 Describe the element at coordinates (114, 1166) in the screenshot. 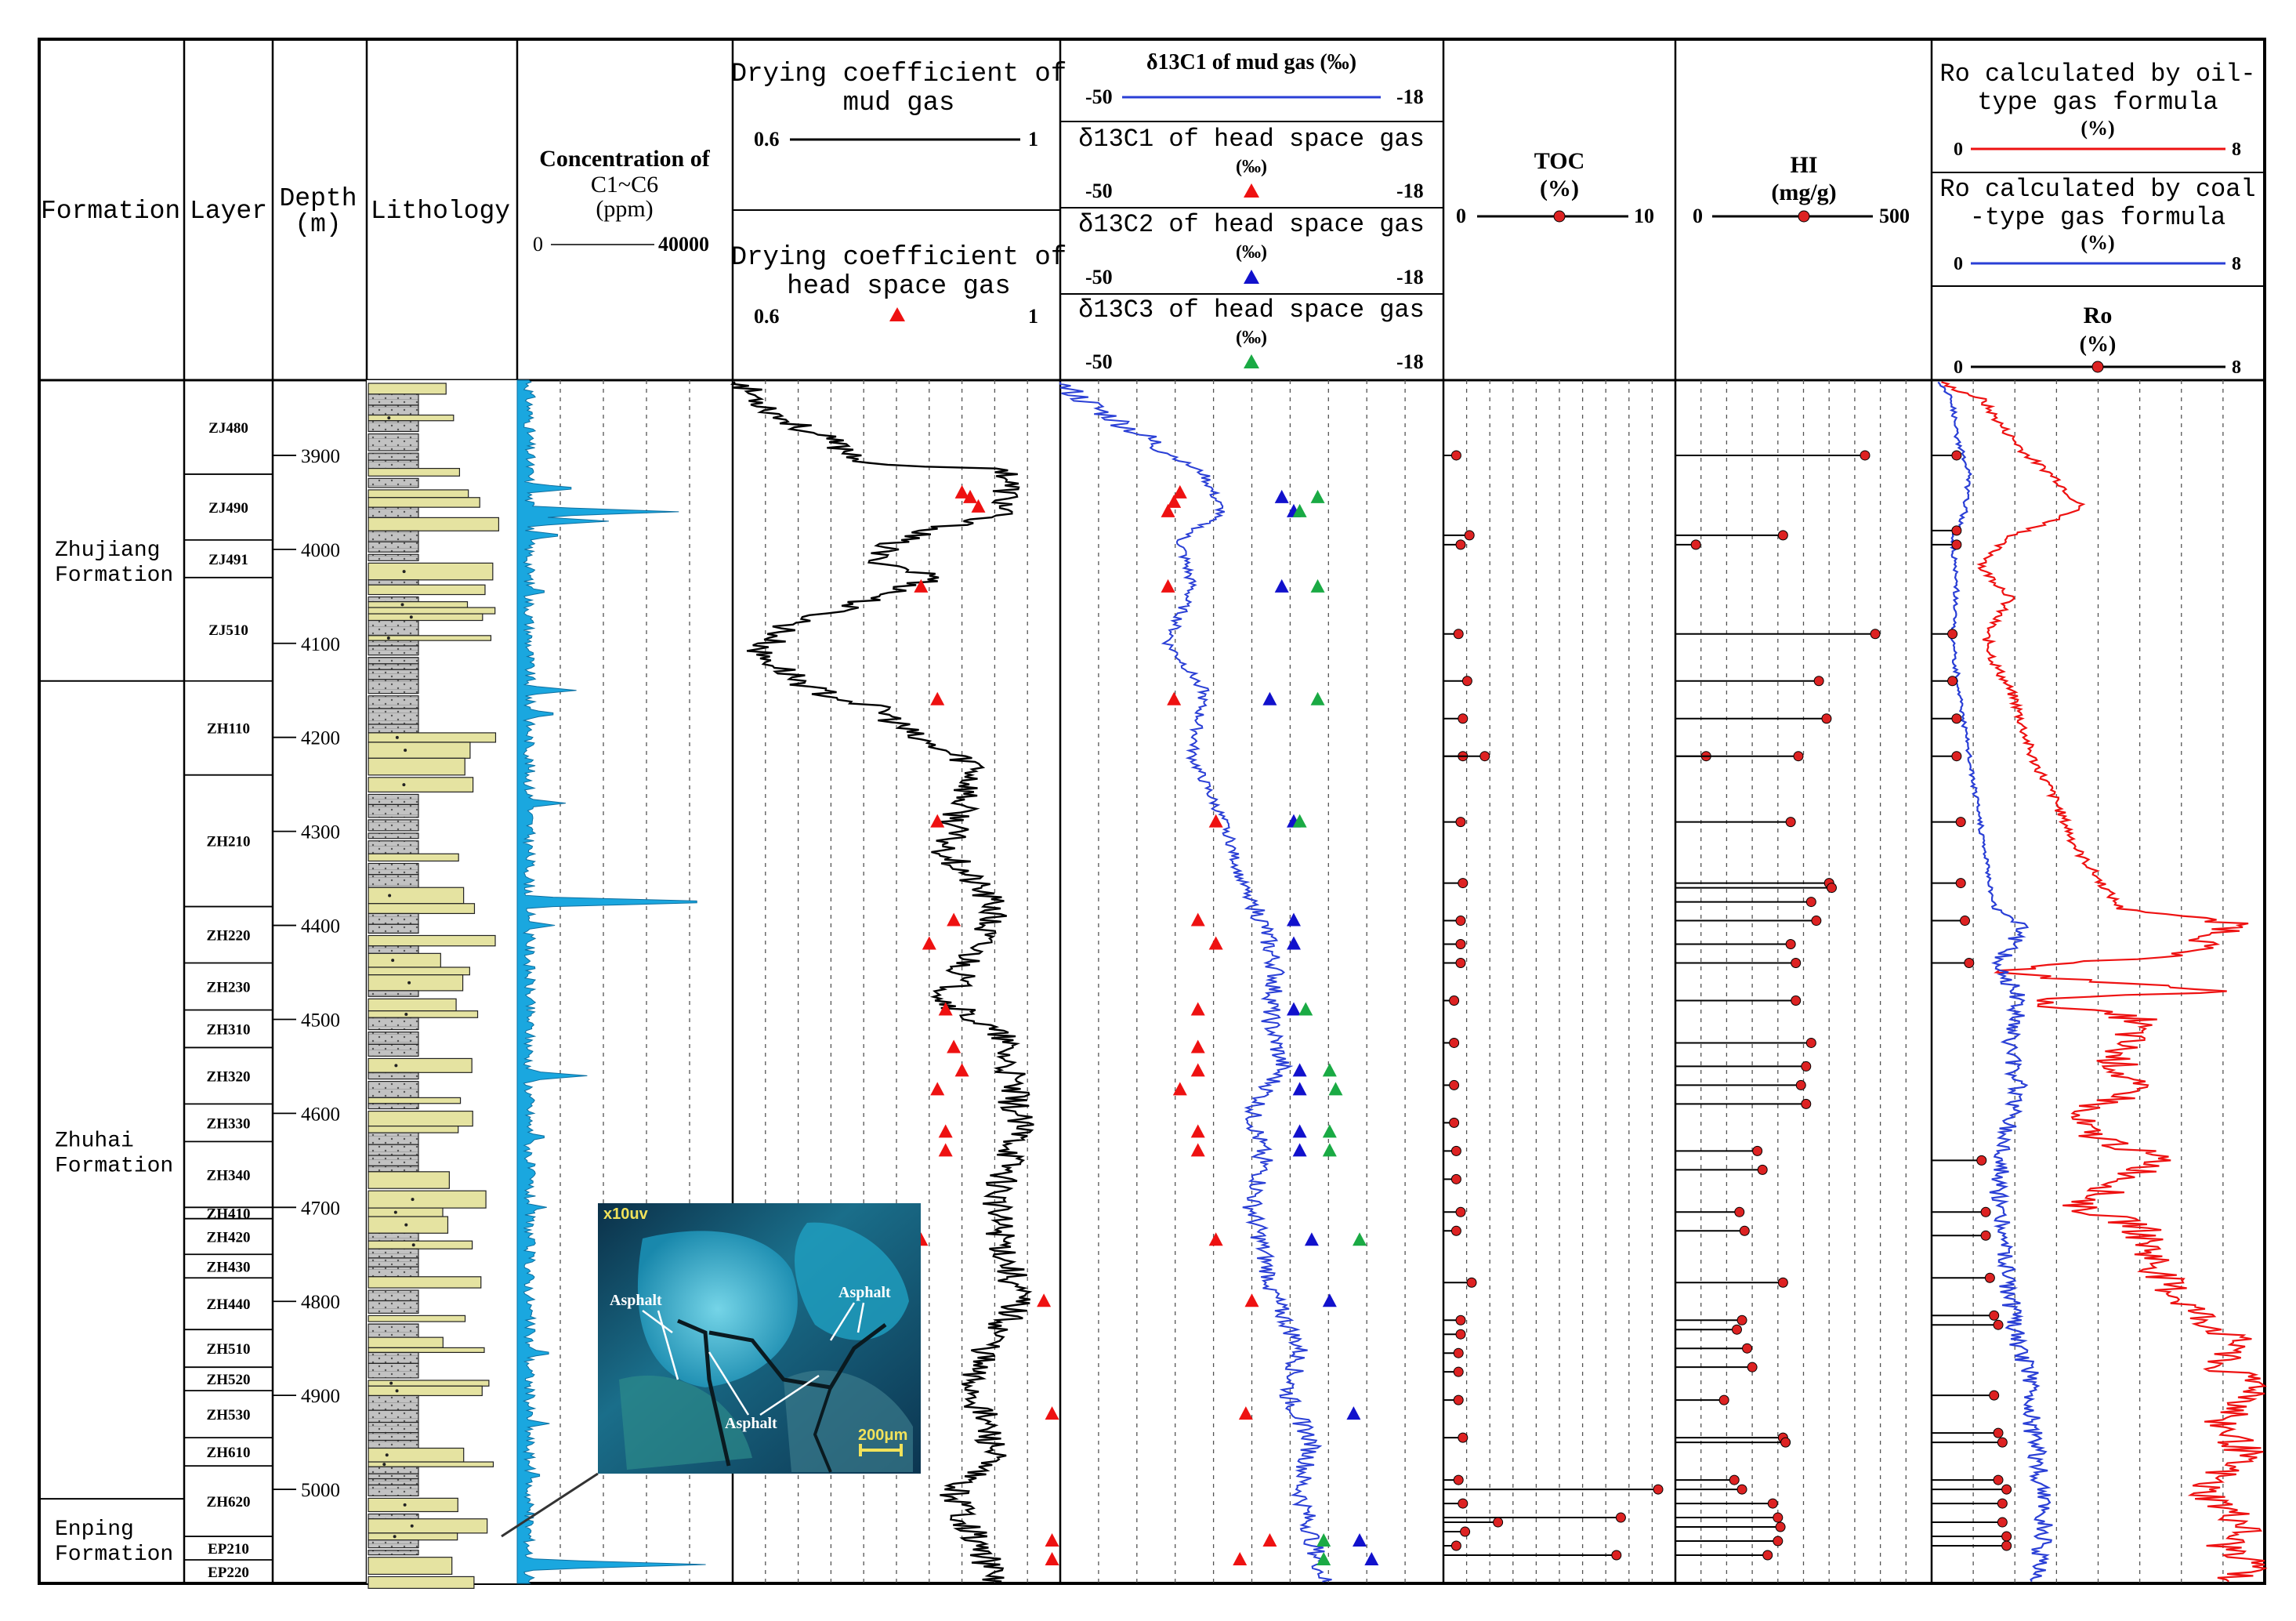

I see `formation-label: Formation` at that location.